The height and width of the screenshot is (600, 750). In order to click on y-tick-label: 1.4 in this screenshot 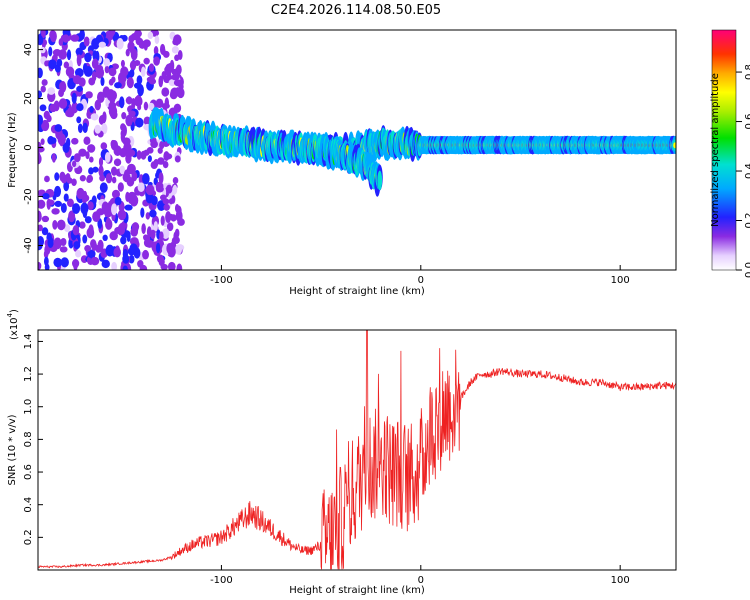, I will do `click(28, 341)`.